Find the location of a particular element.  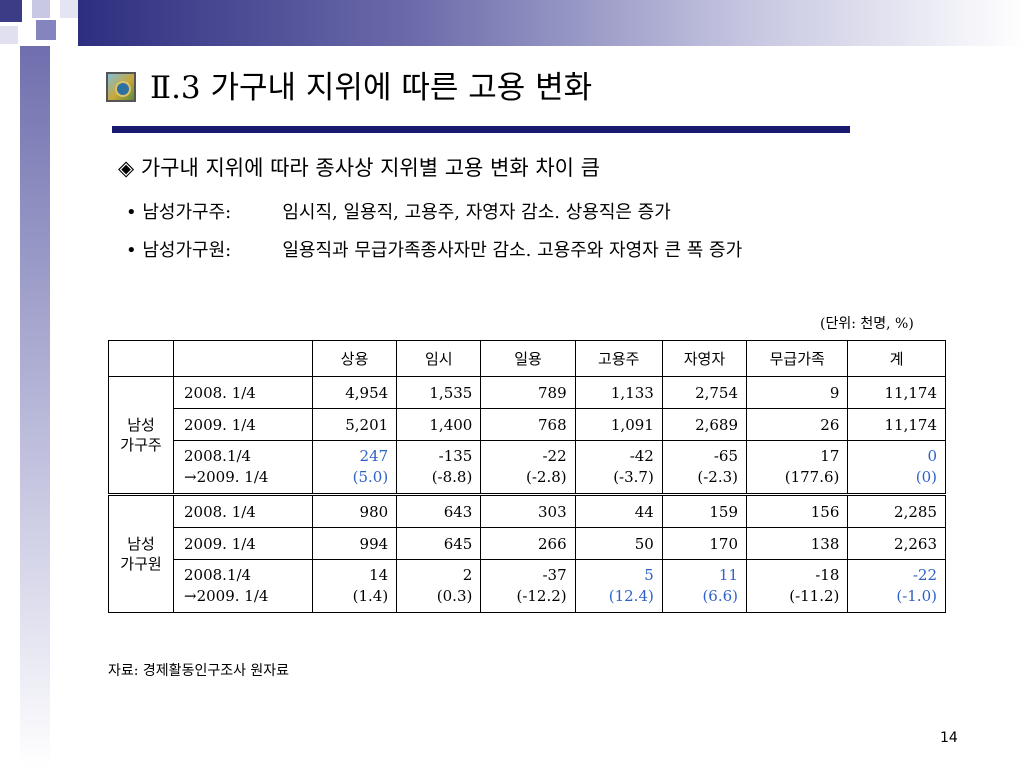

top-gradient-bar is located at coordinates (551, 23).